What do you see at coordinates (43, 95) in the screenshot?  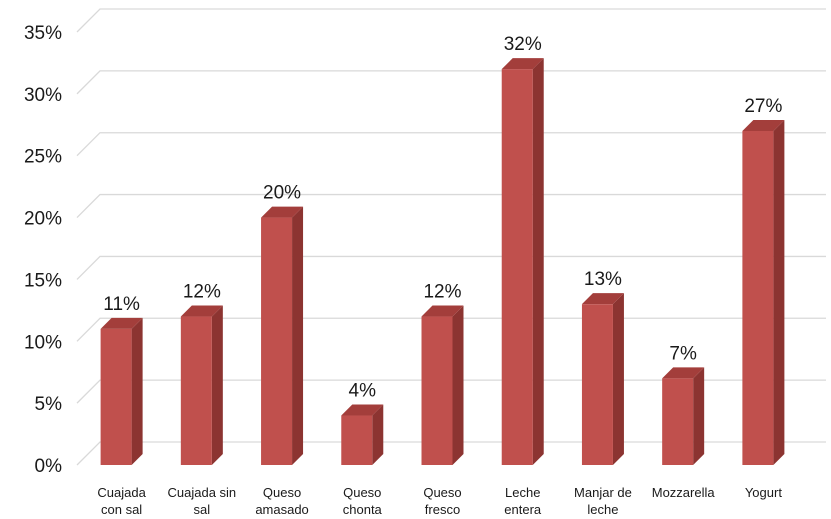 I see `y-tick-label: 30%` at bounding box center [43, 95].